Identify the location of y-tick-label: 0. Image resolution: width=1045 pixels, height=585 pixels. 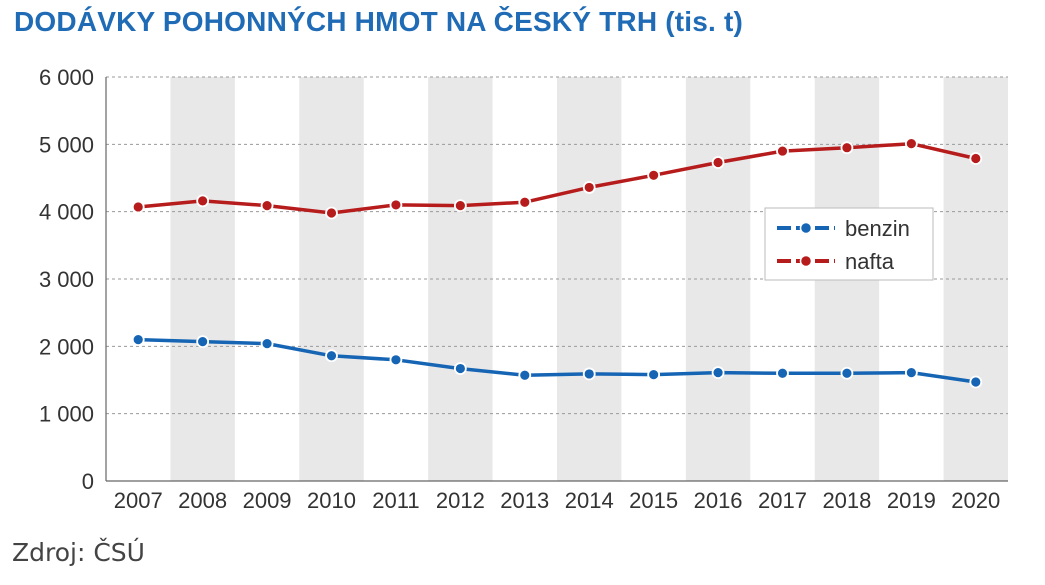
(88, 481).